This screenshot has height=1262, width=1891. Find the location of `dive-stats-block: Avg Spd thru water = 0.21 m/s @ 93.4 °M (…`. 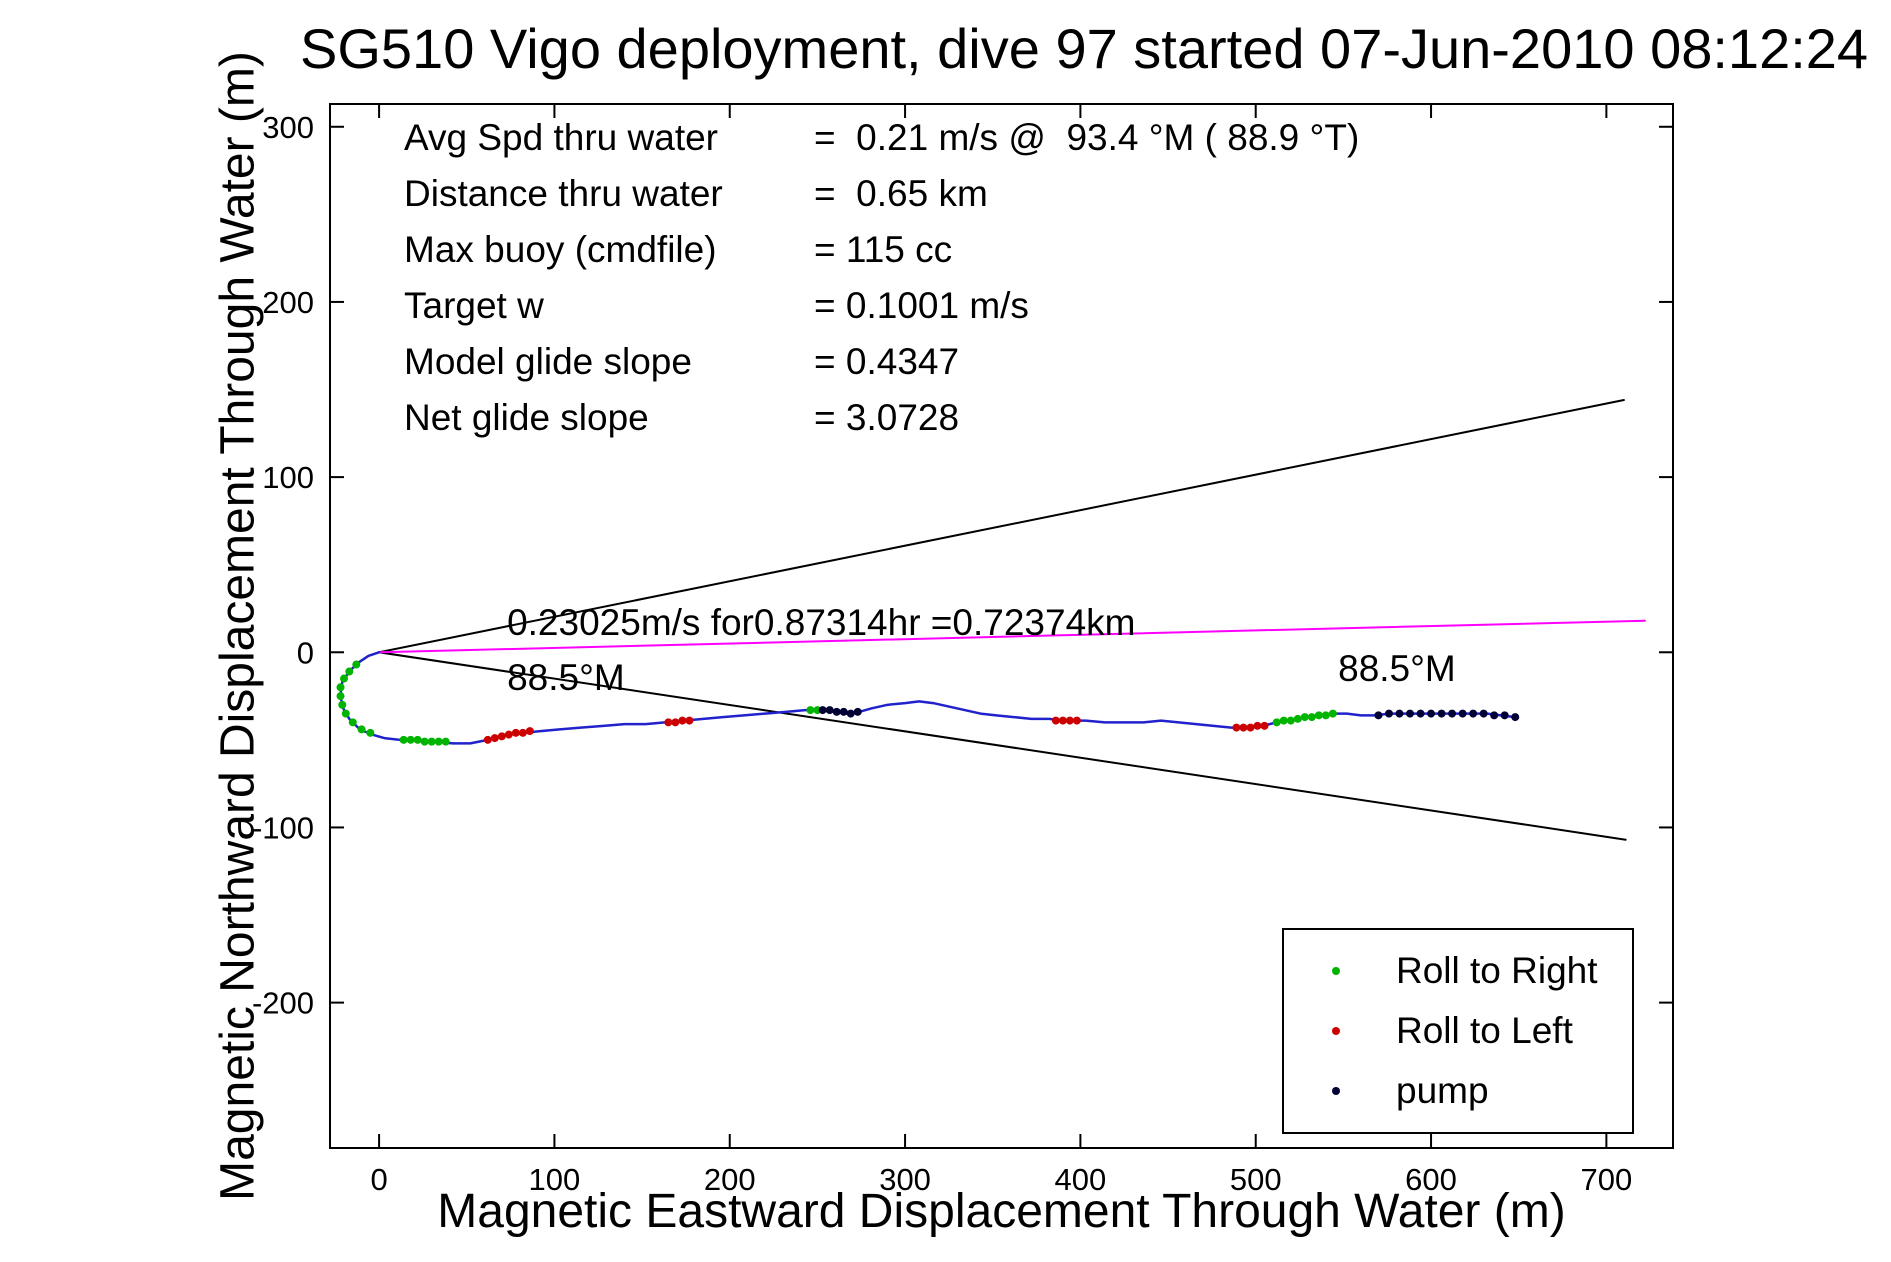

dive-stats-block: Avg Spd thru water = 0.21 m/s @ 93.4 °M (… is located at coordinates (881, 278).